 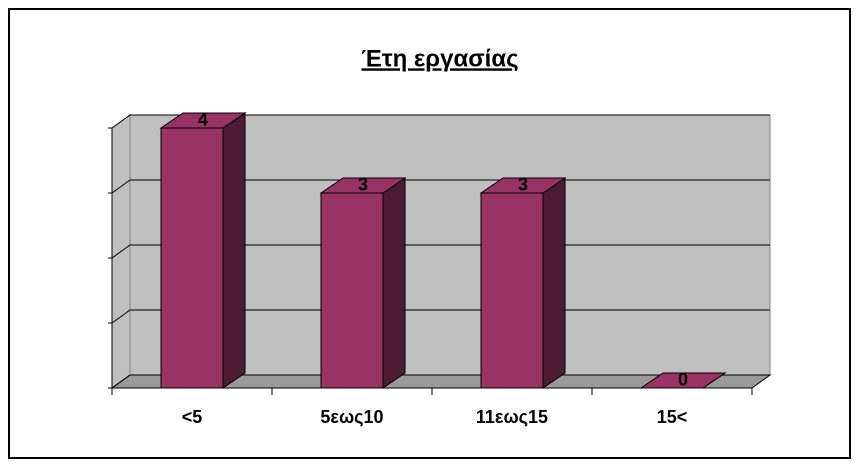 What do you see at coordinates (203, 119) in the screenshot?
I see `data-label: 4` at bounding box center [203, 119].